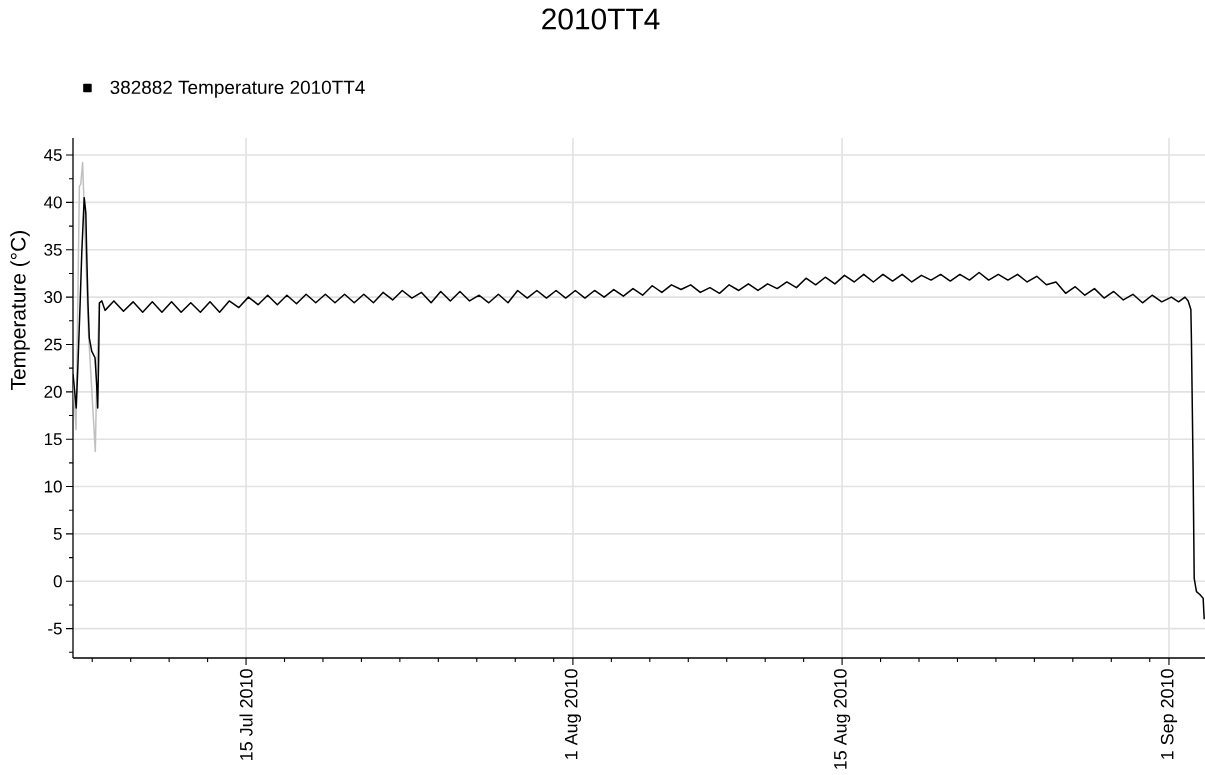 This screenshot has width=1205, height=775. I want to click on y-tick-label: 10, so click(53, 486).